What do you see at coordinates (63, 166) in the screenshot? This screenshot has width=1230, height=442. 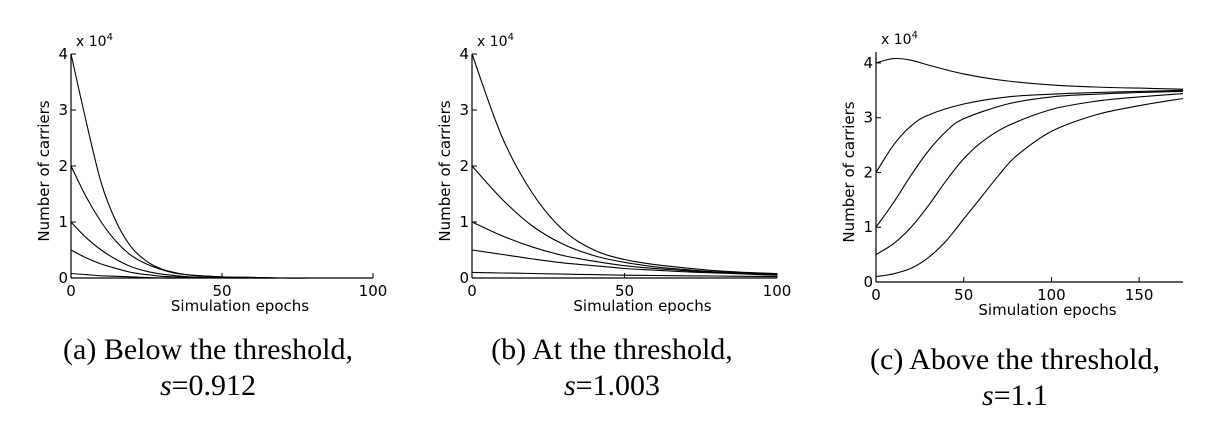 I see `panel-a-ytick-label: 2` at bounding box center [63, 166].